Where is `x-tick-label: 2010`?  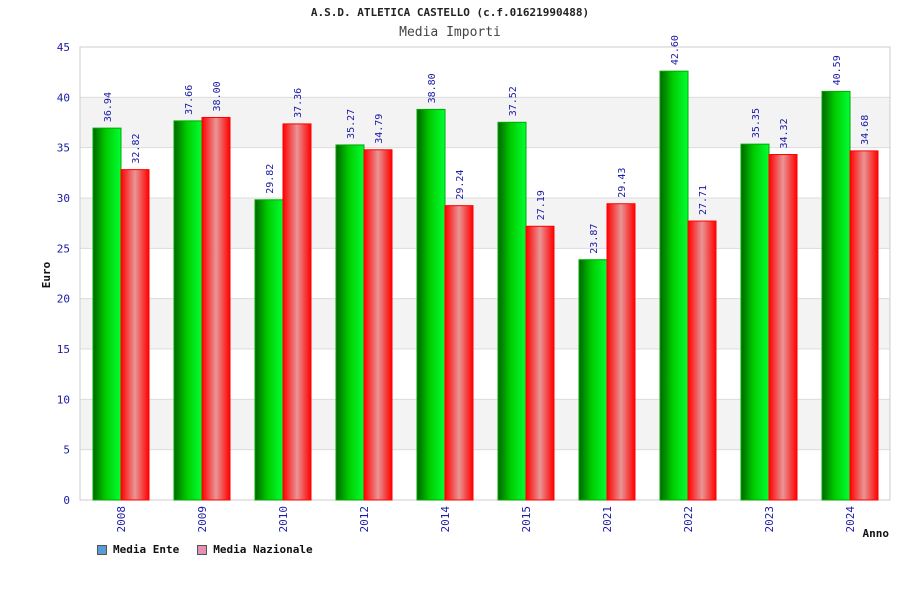 x-tick-label: 2010 is located at coordinates (283, 519).